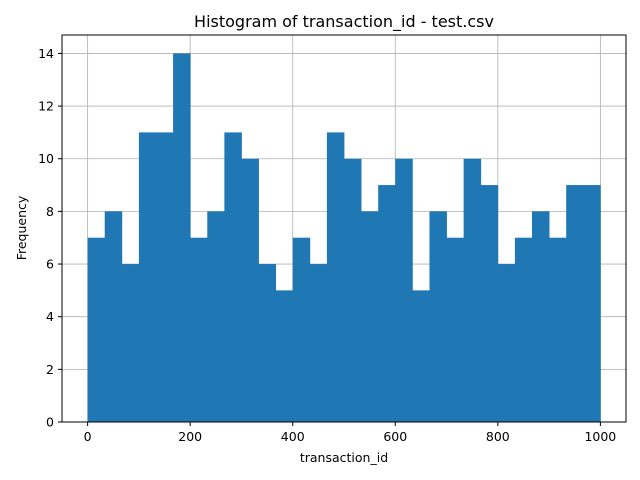  I want to click on chart-title: Histogram of transaction_id - test.csv, so click(344, 22).